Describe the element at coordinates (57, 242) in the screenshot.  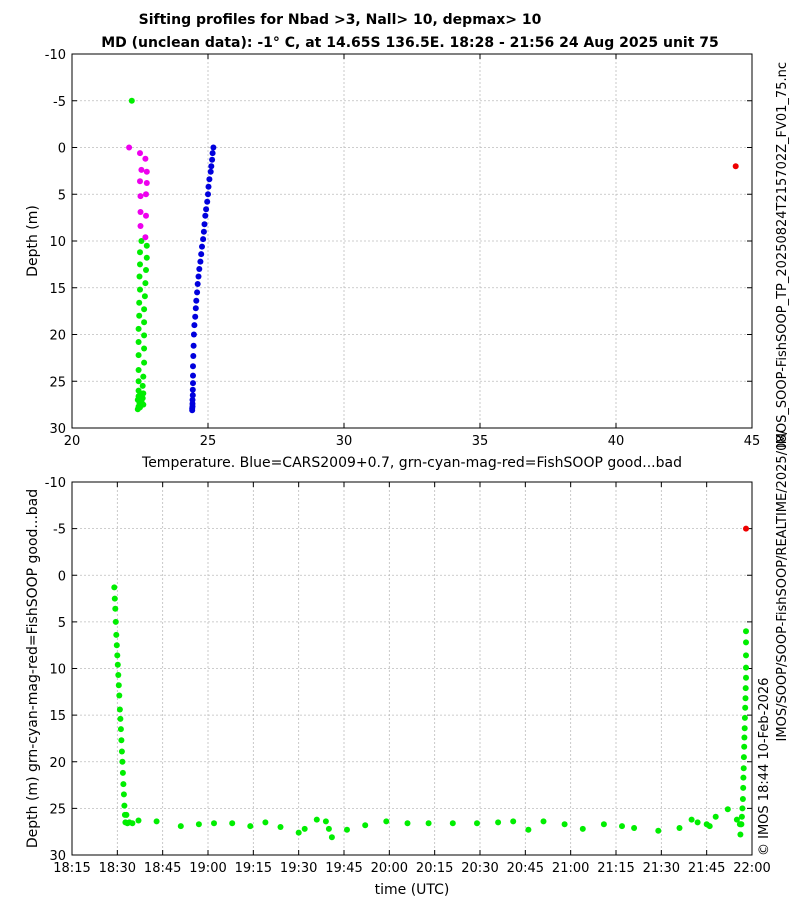
I see `y-tick-label: 10` at that location.